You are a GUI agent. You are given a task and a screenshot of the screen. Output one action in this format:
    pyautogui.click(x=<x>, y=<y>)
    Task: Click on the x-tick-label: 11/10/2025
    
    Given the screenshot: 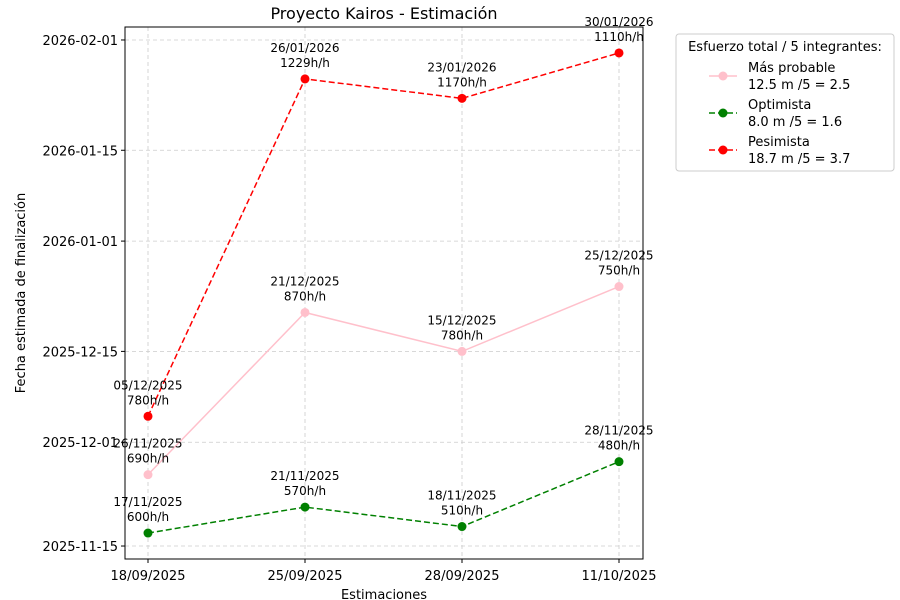 What is the action you would take?
    pyautogui.click(x=619, y=576)
    